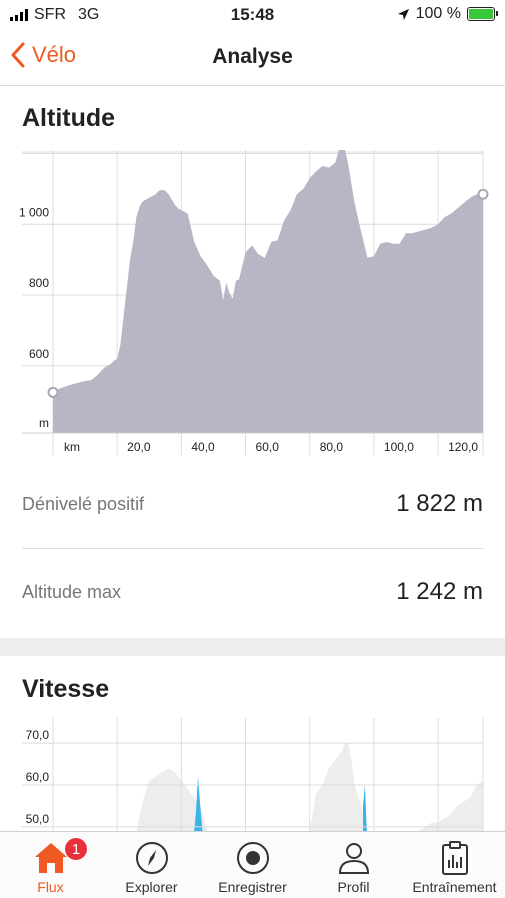  I want to click on x-tick-label: 120,0, so click(463, 447).